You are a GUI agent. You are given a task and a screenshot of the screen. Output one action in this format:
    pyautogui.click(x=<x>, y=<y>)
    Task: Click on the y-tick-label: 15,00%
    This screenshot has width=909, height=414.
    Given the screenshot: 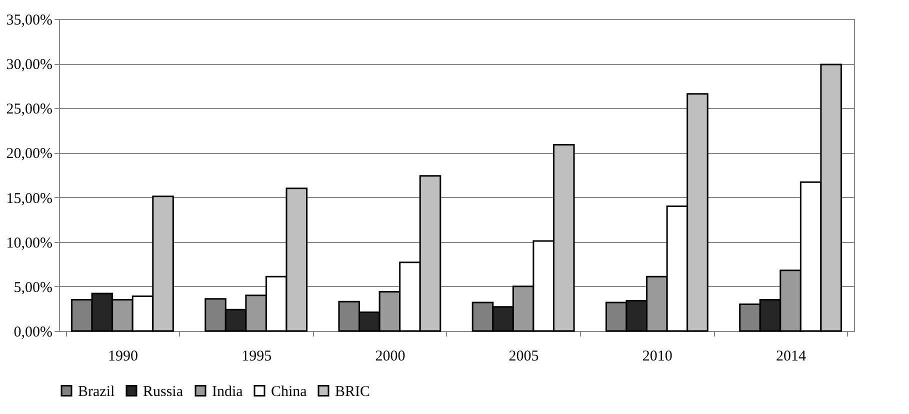 What is the action you would take?
    pyautogui.click(x=29, y=198)
    